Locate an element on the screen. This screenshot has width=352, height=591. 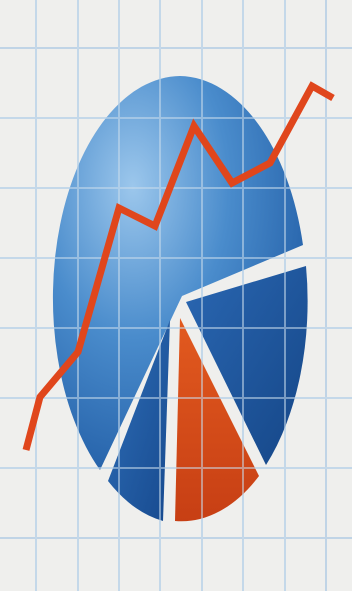
pie-slice-bottom-left is located at coordinates (139, 420).